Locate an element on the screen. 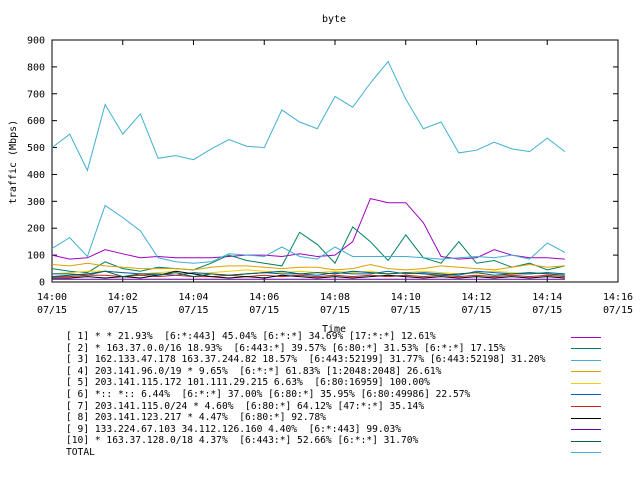 This screenshot has height=480, width=640. x-axis-label: Time is located at coordinates (334, 329).